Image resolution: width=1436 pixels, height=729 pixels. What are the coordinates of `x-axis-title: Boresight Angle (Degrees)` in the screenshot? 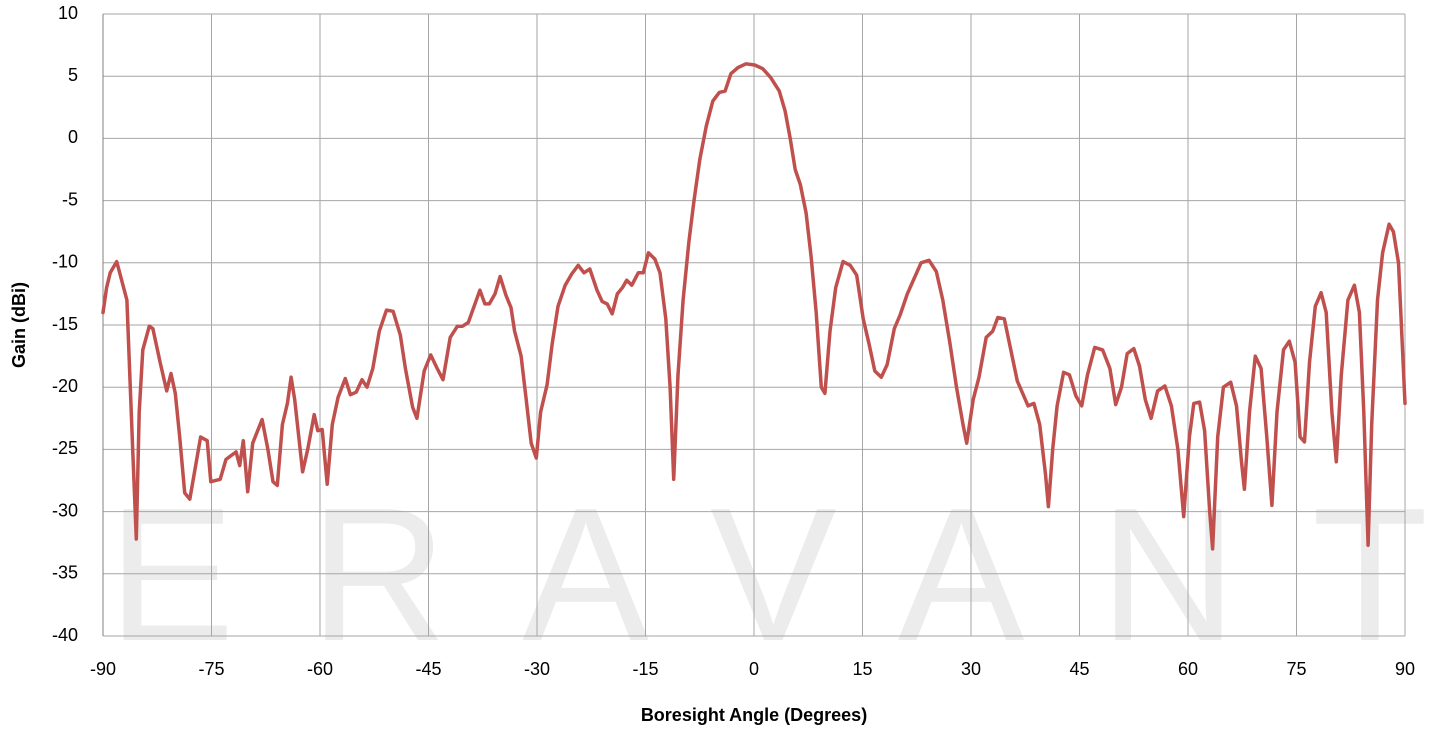 It's located at (754, 715).